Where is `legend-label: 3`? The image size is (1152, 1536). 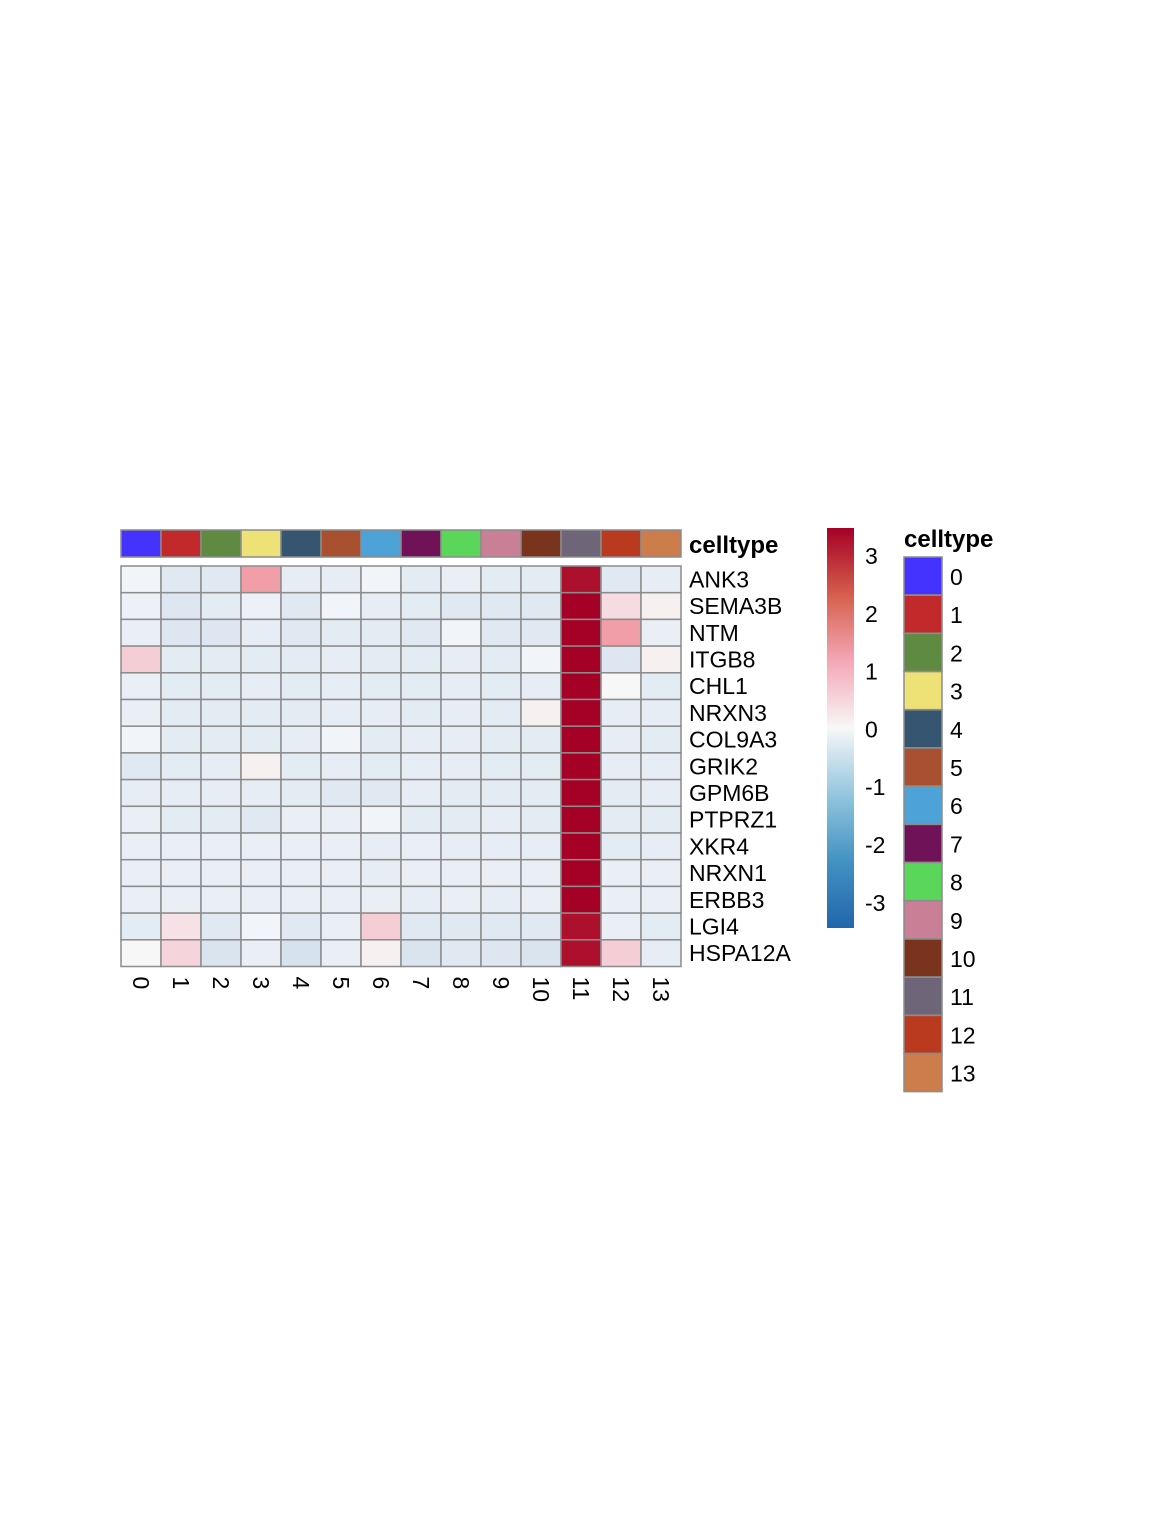
legend-label: 3 is located at coordinates (956, 692).